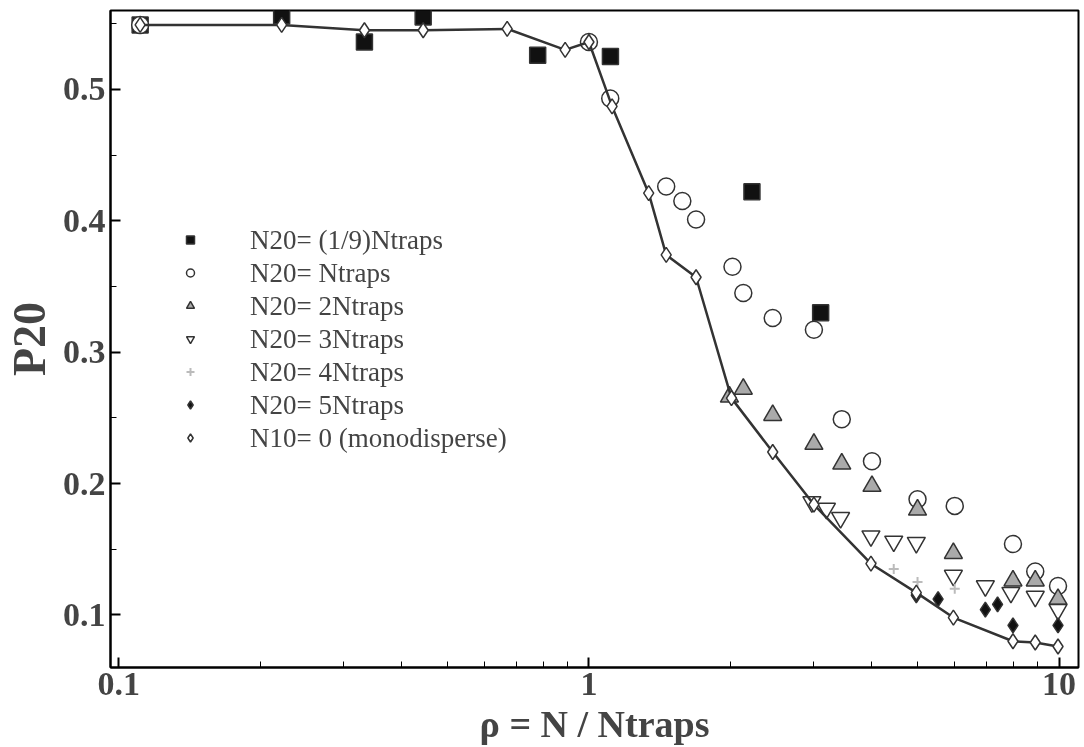 Image resolution: width=1084 pixels, height=747 pixels. I want to click on legend-label: N20= 4Ntraps, so click(327, 371).